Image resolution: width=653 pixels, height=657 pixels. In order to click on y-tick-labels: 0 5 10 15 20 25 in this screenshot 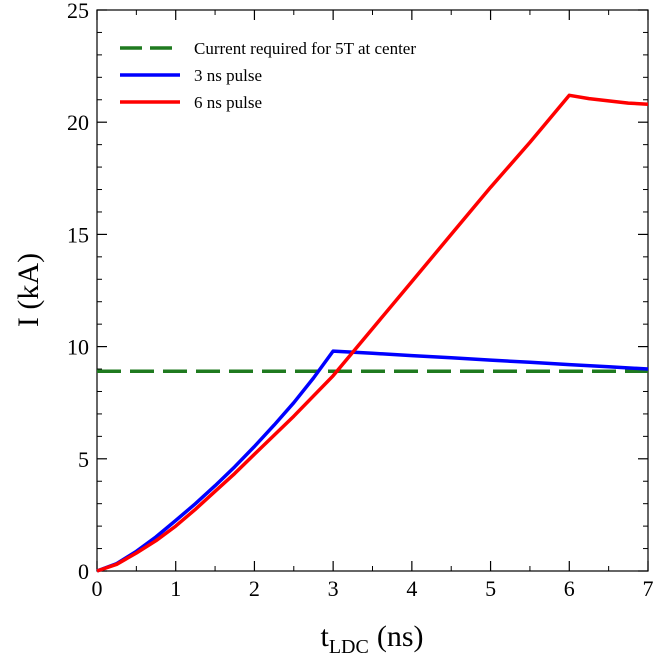, I will do `click(78, 292)`.